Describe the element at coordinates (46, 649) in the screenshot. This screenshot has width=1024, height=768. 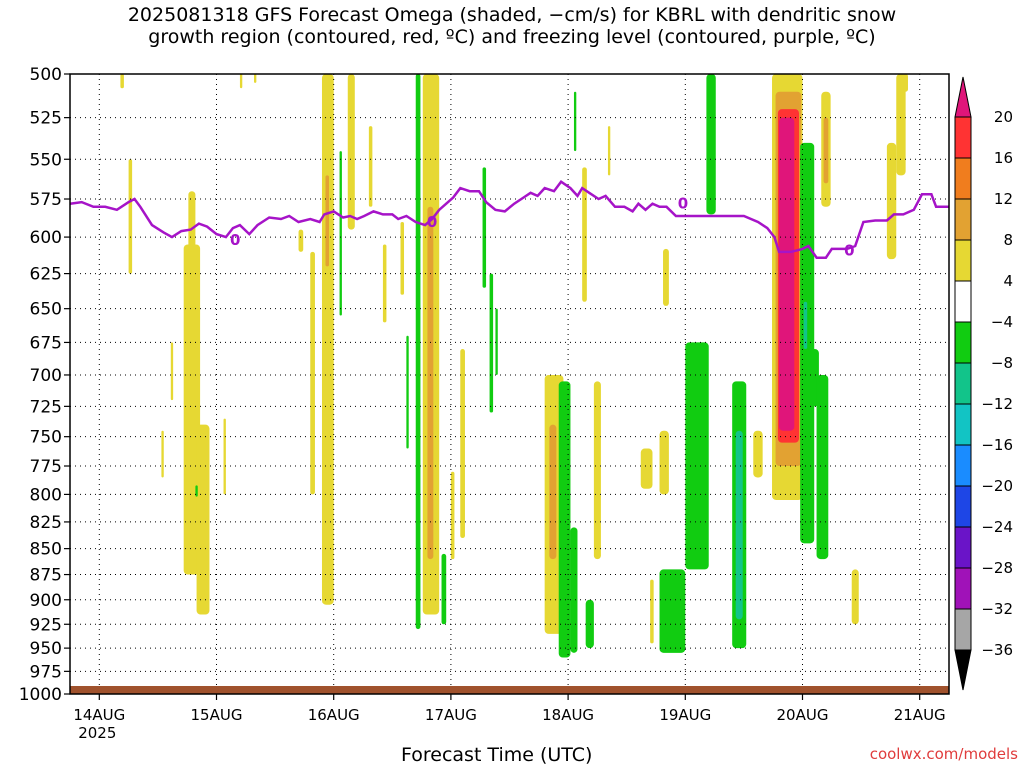
I see `y-tick-label: 950` at that location.